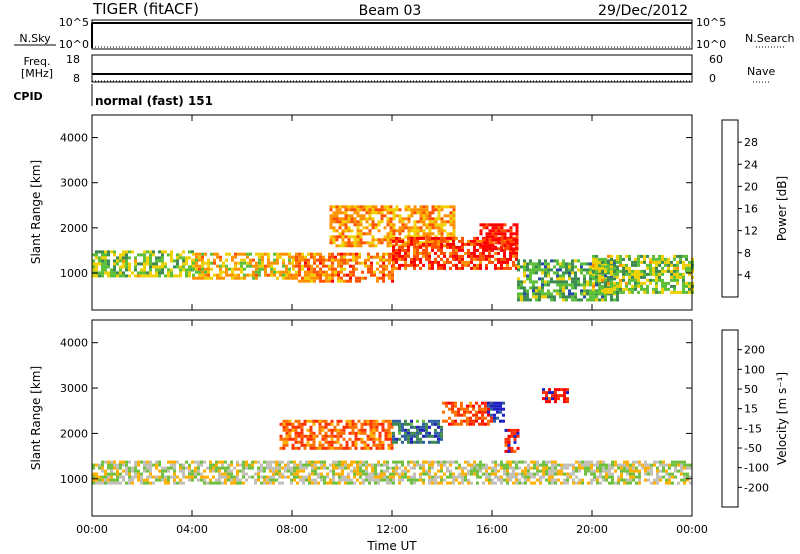 The width and height of the screenshot is (800, 554). Describe the element at coordinates (36, 418) in the screenshot. I see `velocity-ylabel: Slant Range [km]` at that location.